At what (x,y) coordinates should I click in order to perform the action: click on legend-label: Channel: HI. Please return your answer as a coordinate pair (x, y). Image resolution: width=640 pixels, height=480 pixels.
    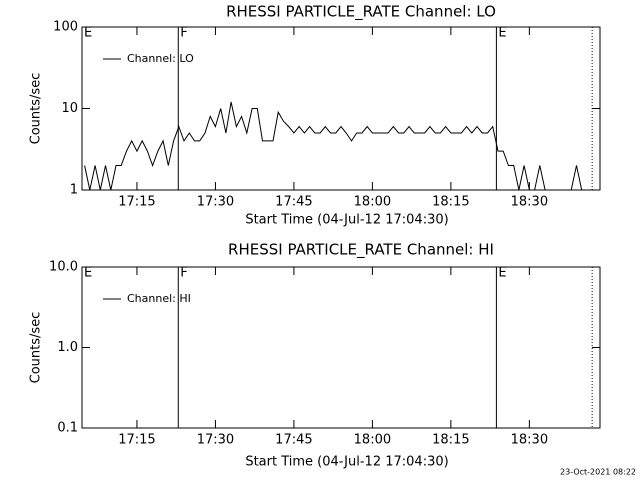
    Looking at the image, I should click on (159, 298).